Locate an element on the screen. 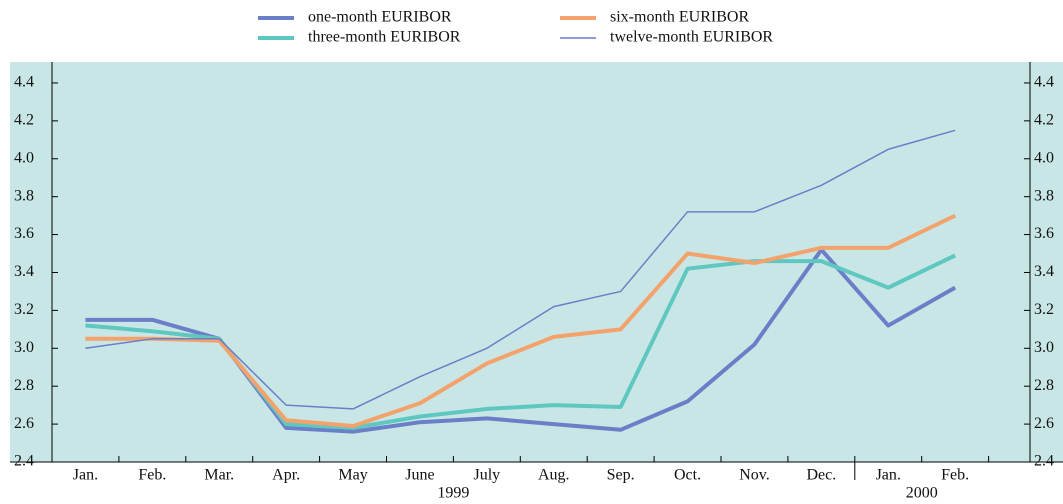  y-tick-label: 3.6 is located at coordinates (24, 233).